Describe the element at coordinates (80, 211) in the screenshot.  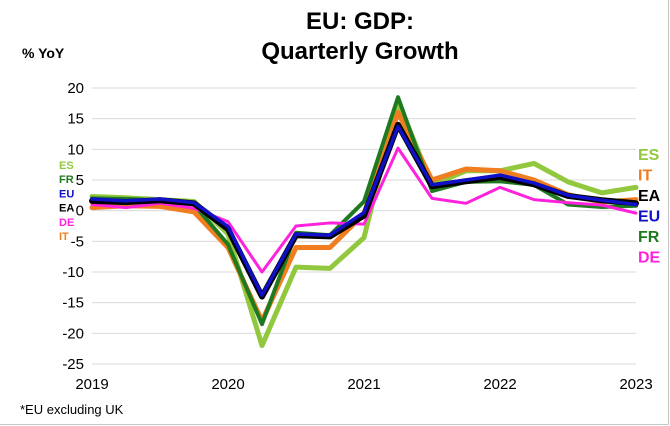
I see `y-tick-label: 0` at that location.